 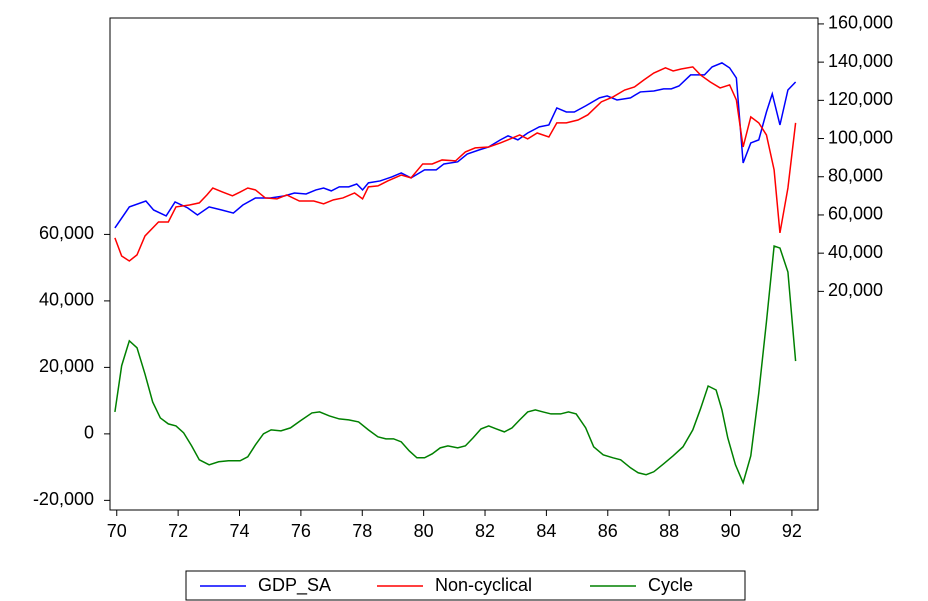 What do you see at coordinates (294, 585) in the screenshot?
I see `legend-label: GDP_SA` at bounding box center [294, 585].